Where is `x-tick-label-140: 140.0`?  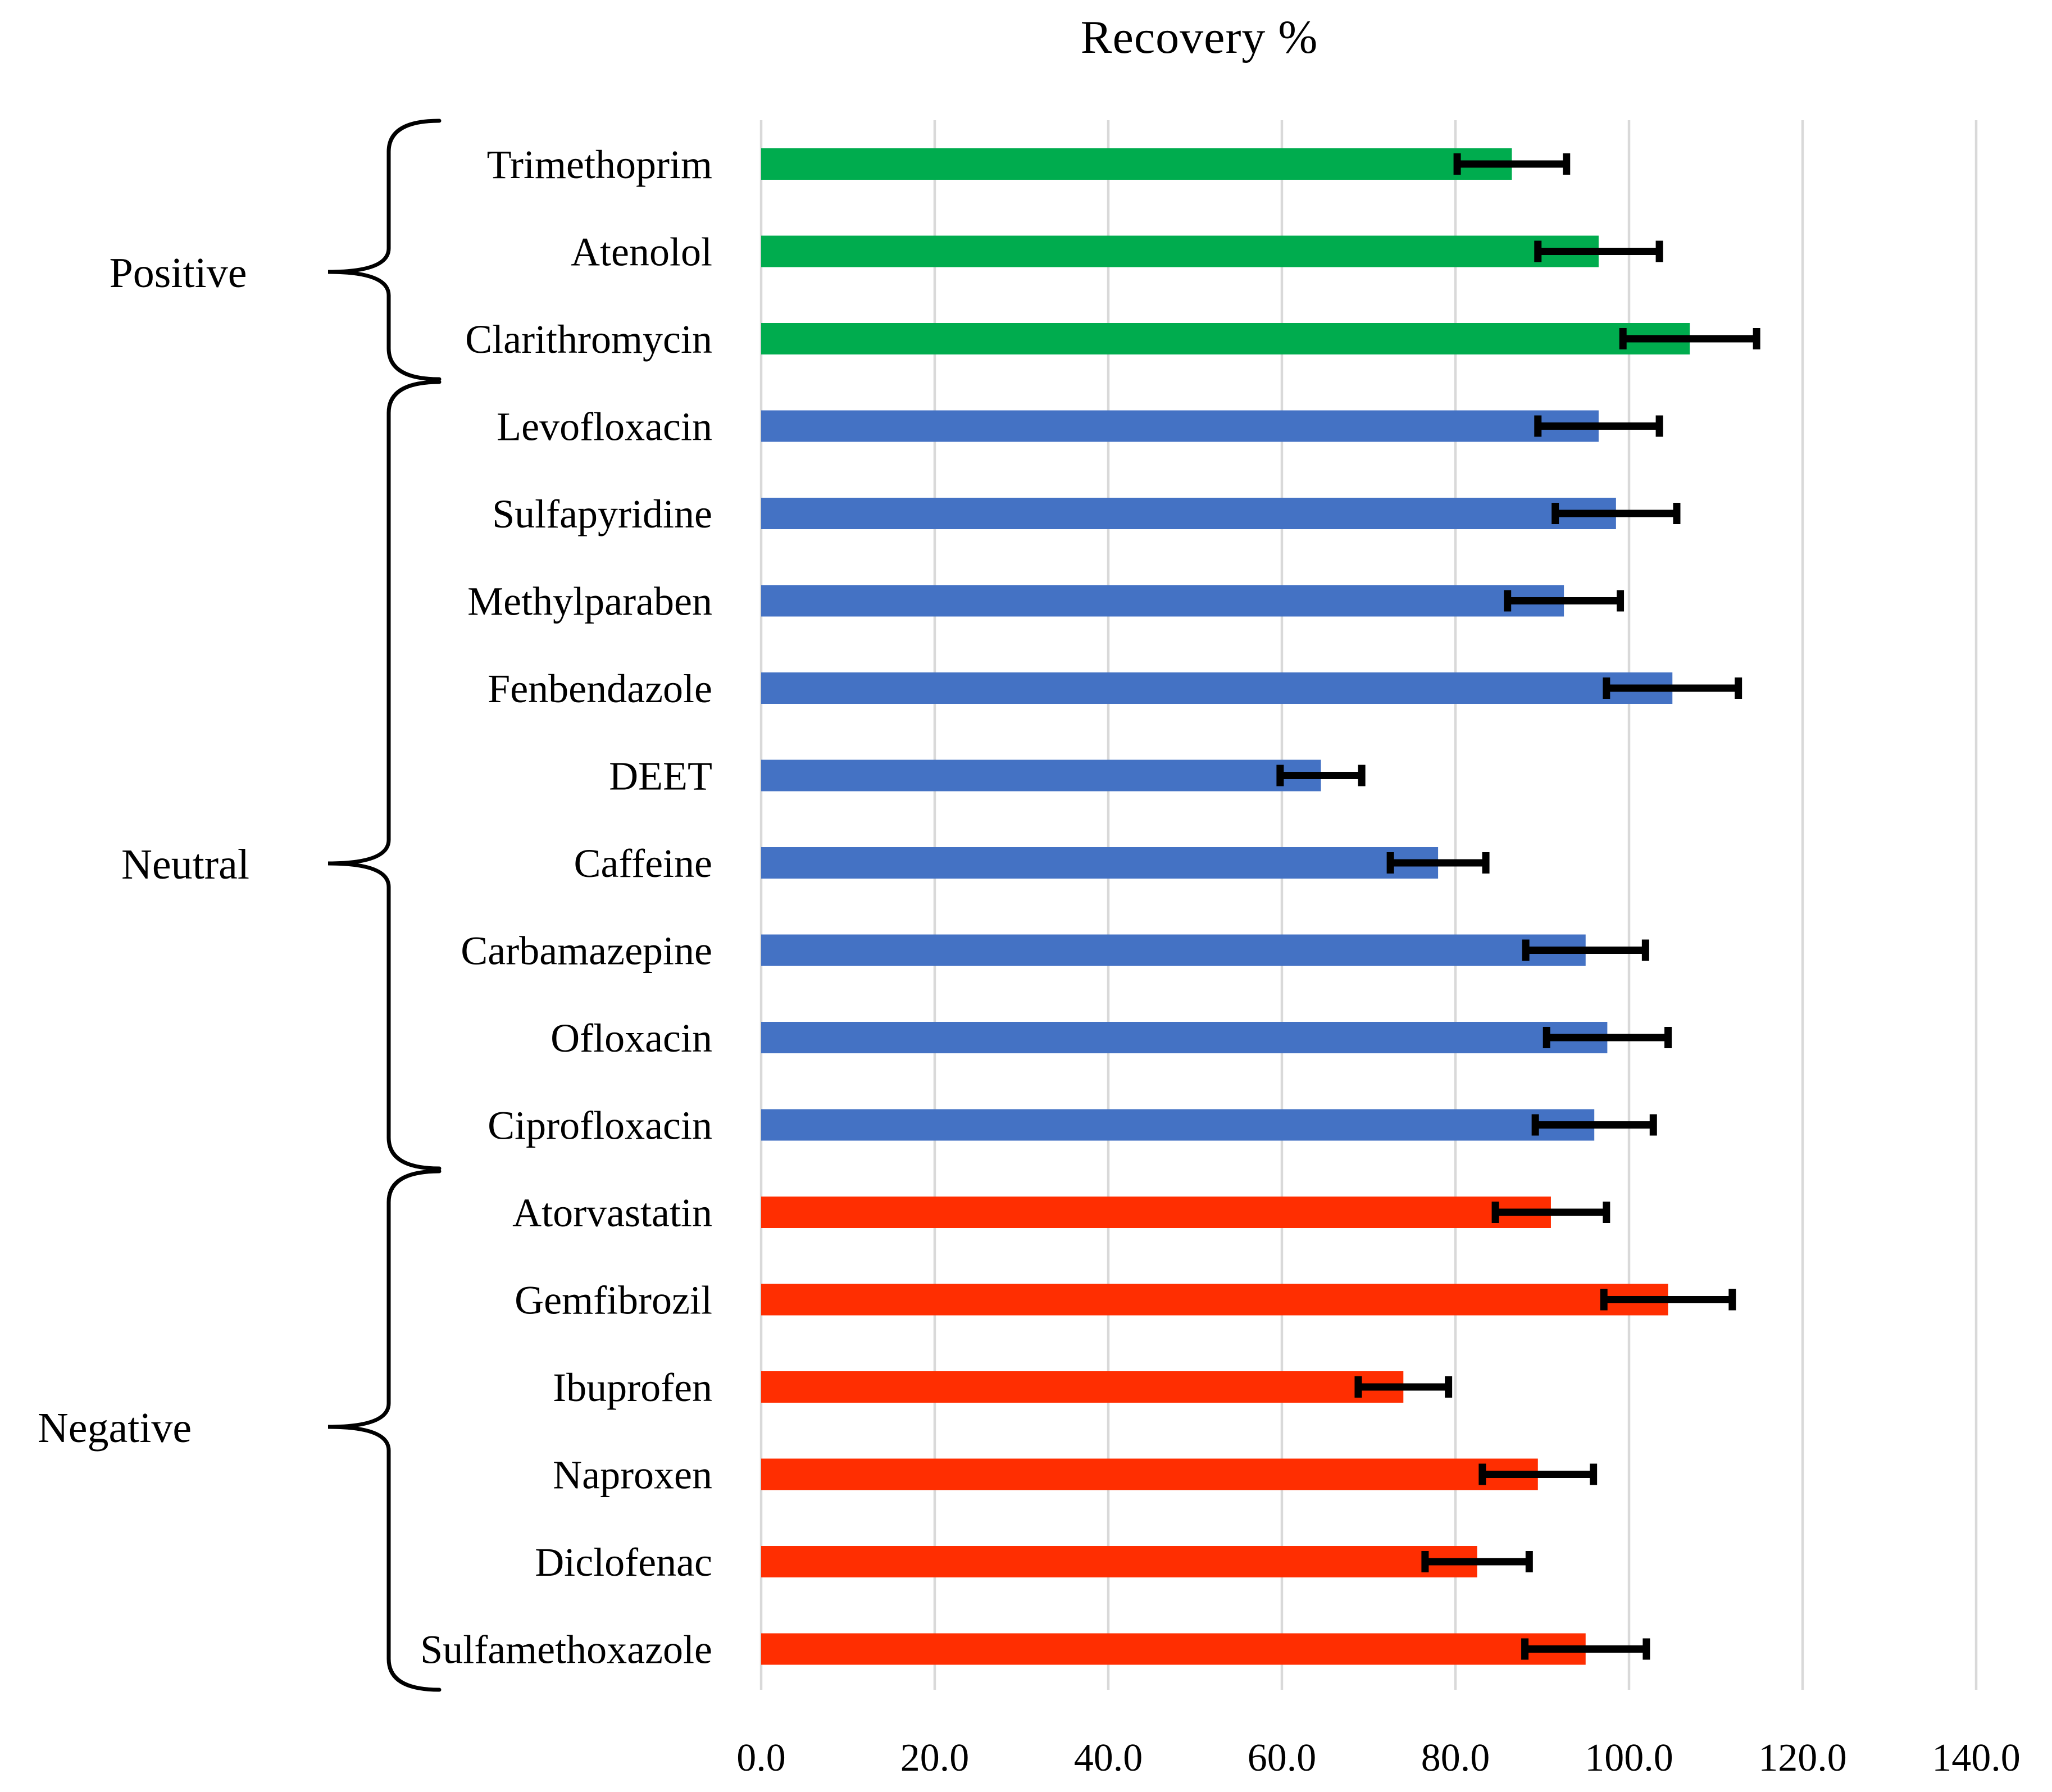
x-tick-label-140: 140.0 is located at coordinates (1976, 1758).